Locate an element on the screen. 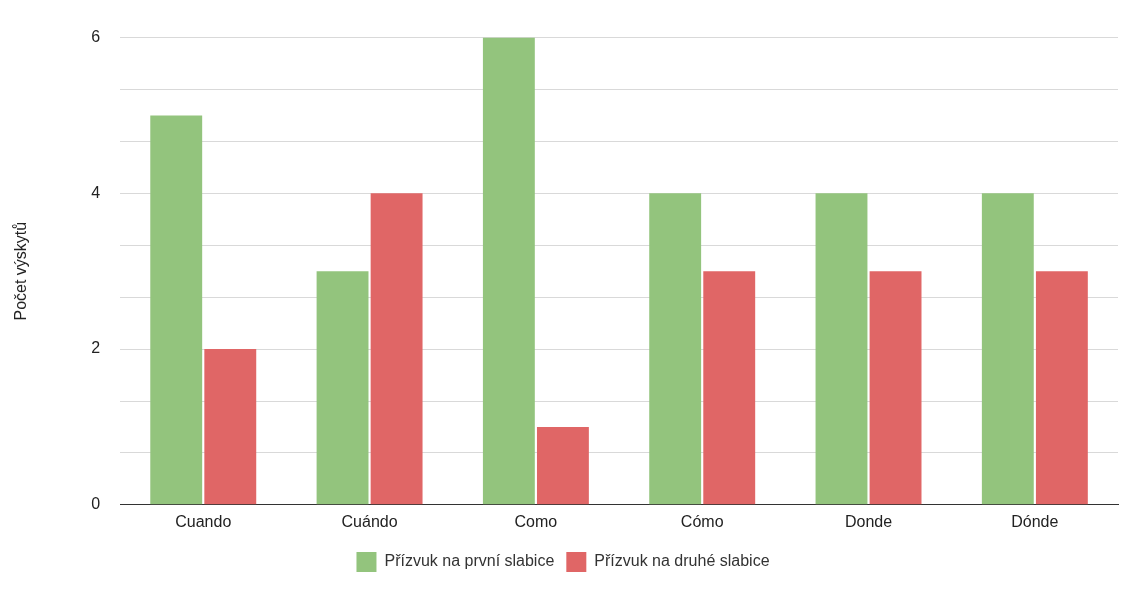 Image resolution: width=1136 pixels, height=590 pixels. legend-label: Přízvuk na první slabice is located at coordinates (469, 561).